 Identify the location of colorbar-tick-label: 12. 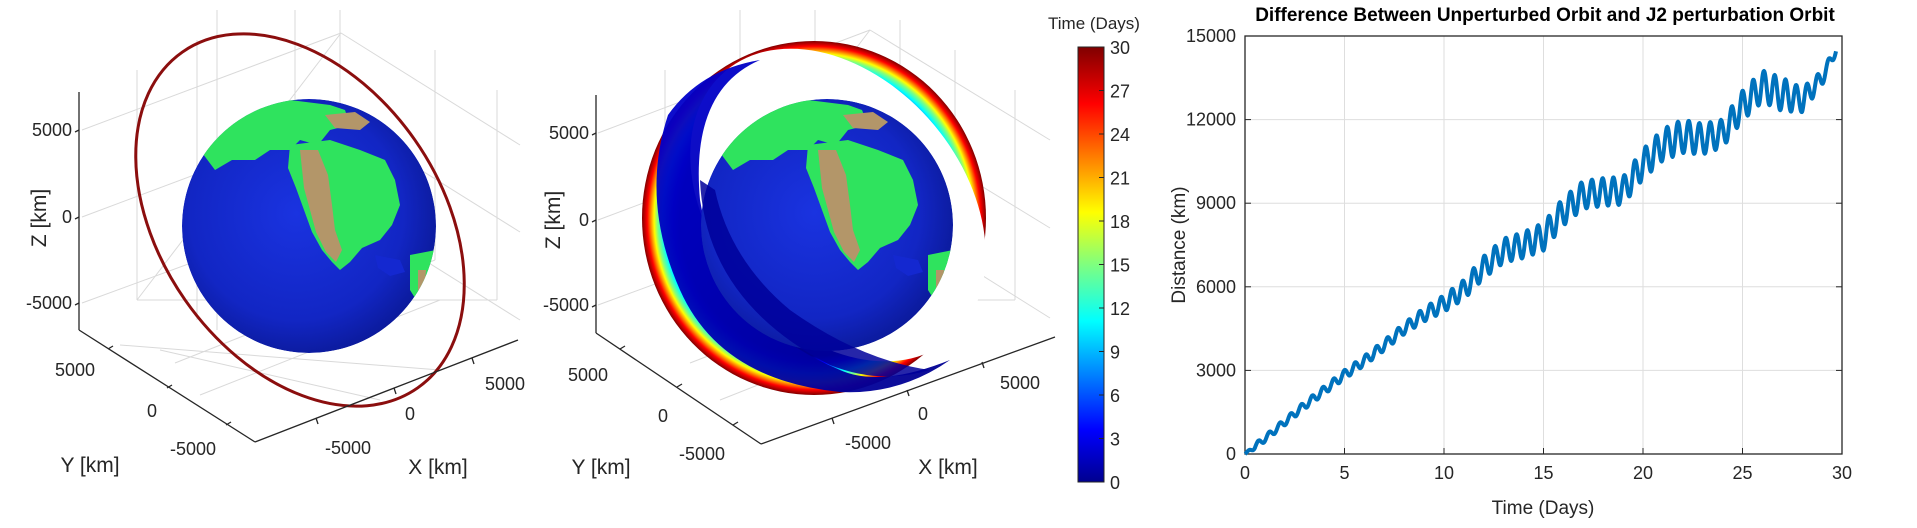
(1120, 309).